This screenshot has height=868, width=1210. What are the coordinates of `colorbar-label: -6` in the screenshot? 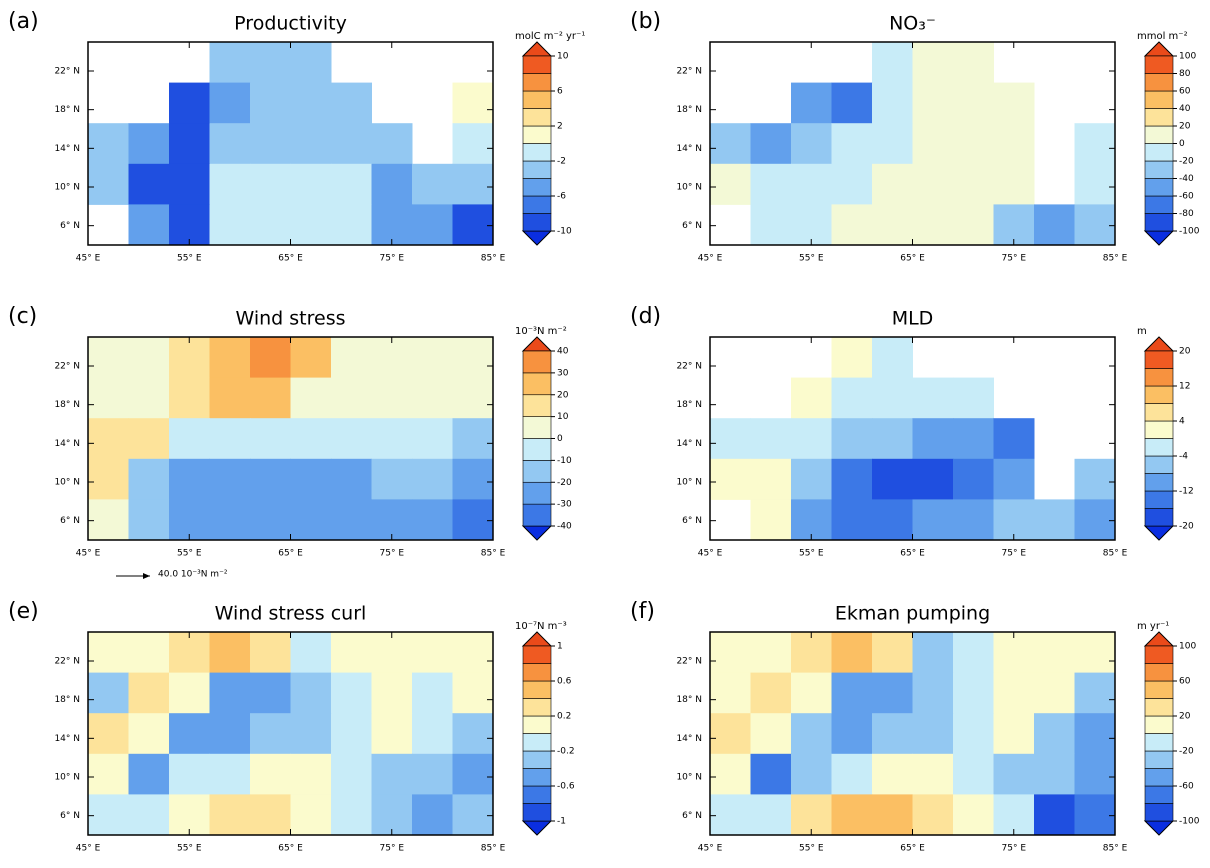 It's located at (561, 197).